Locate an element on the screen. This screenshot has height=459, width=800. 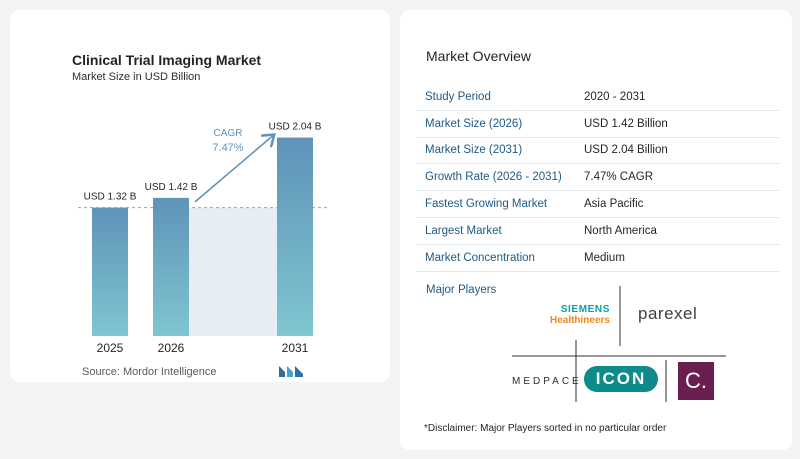
overview-row-value: North America is located at coordinates (620, 230).